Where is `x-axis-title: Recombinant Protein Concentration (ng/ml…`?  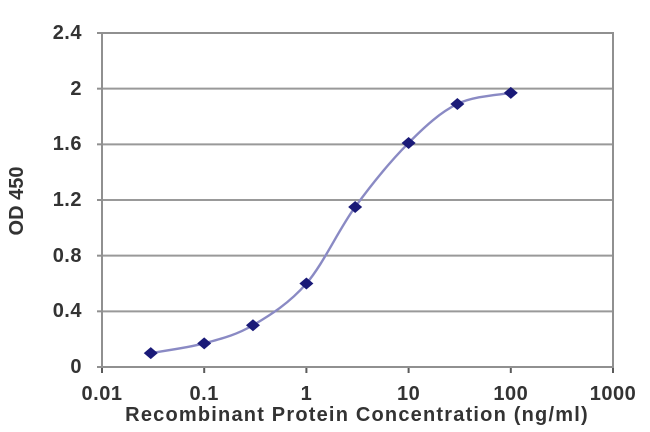
x-axis-title: Recombinant Protein Concentration (ng/ml… is located at coordinates (357, 415).